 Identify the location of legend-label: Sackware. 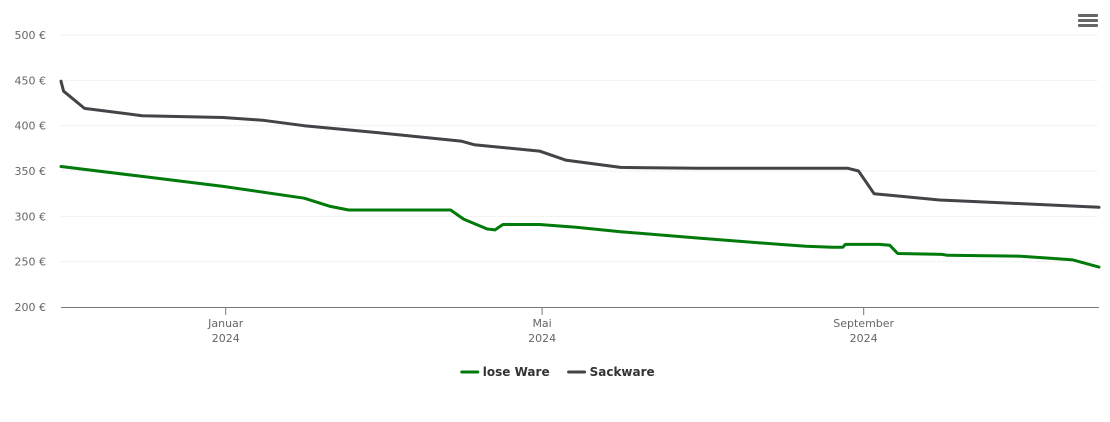
(622, 372).